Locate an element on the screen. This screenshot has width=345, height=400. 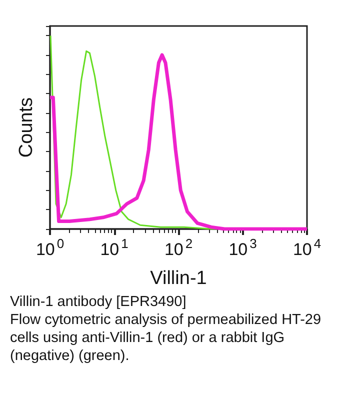
text: Flow cytometric analysis of permeabilized HT-29 cells using anti-Villin-1 (red) or a rabbit IgG (negative) (green). is located at coordinates (166, 338).